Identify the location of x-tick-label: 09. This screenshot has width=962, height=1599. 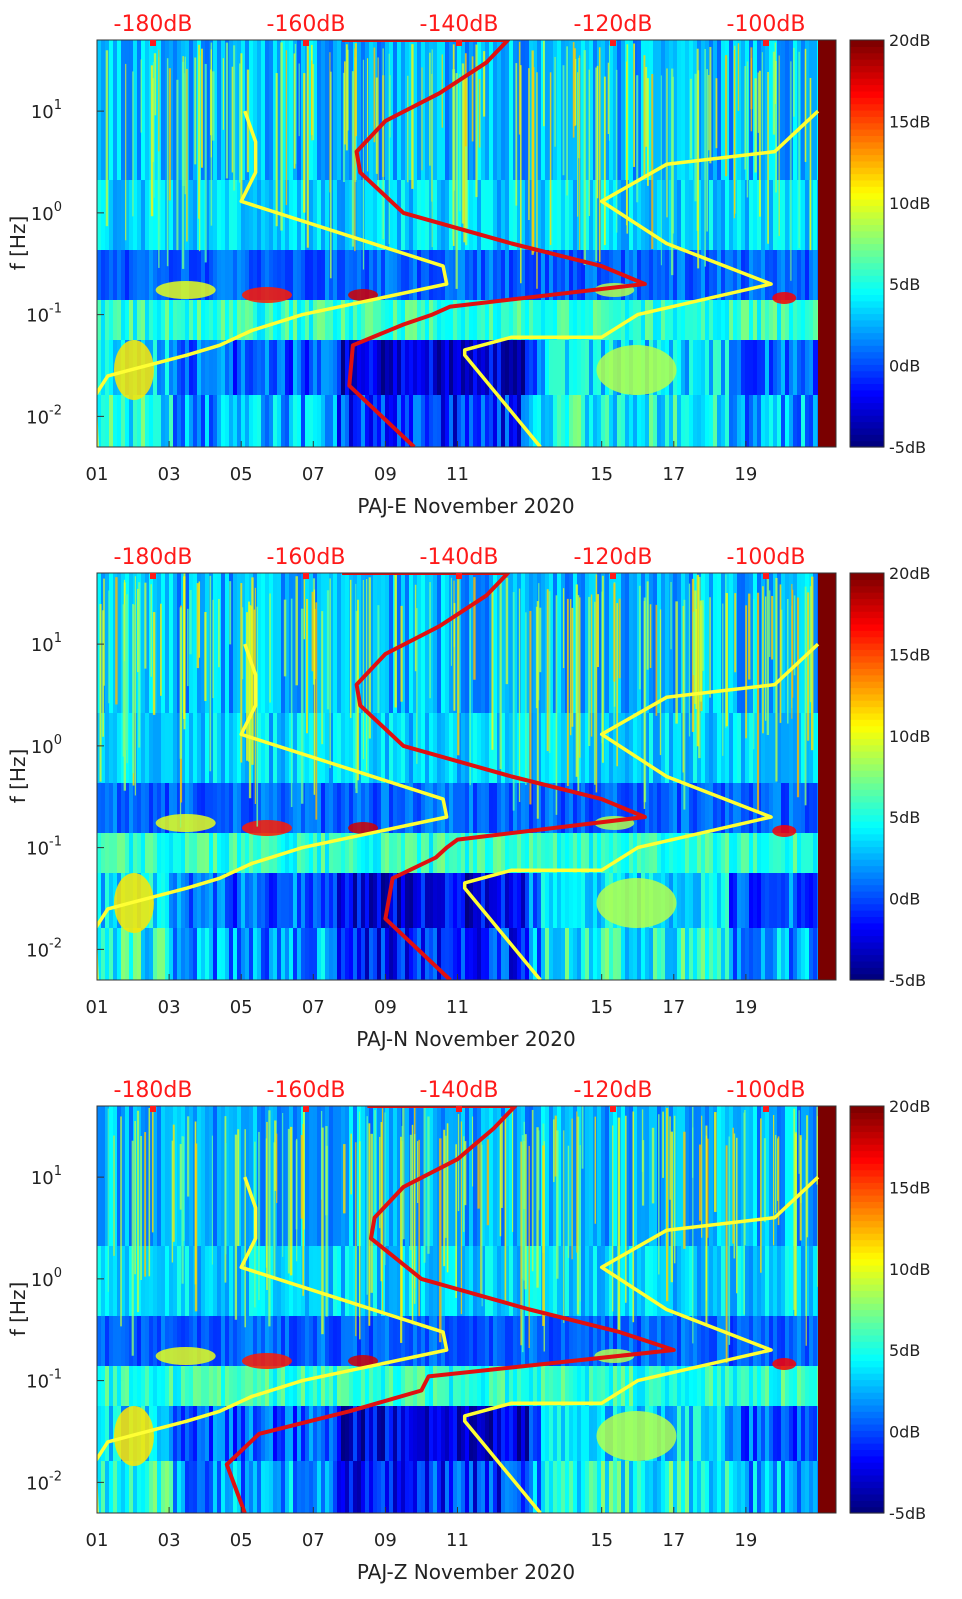
(385, 1007).